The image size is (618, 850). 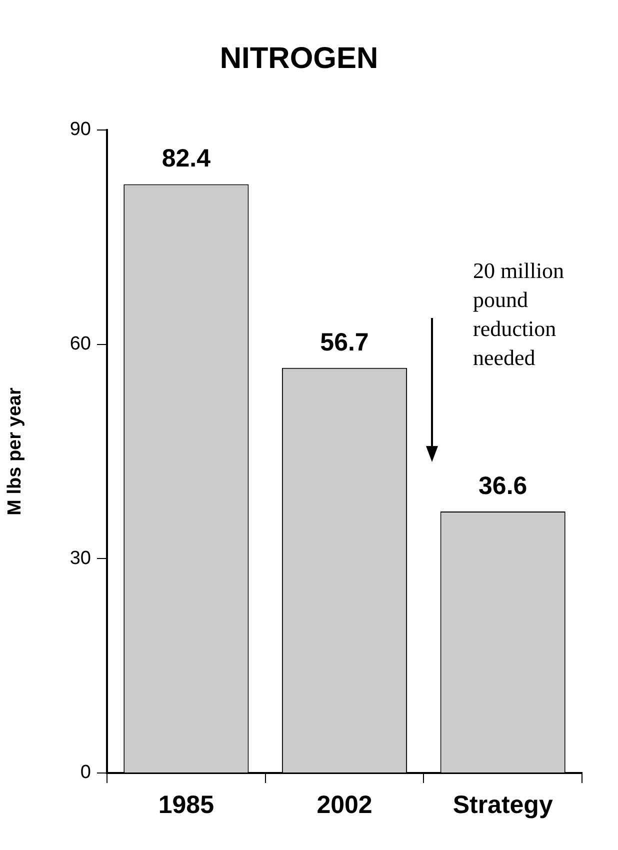 What do you see at coordinates (80, 344) in the screenshot?
I see `y-tick-label: 60` at bounding box center [80, 344].